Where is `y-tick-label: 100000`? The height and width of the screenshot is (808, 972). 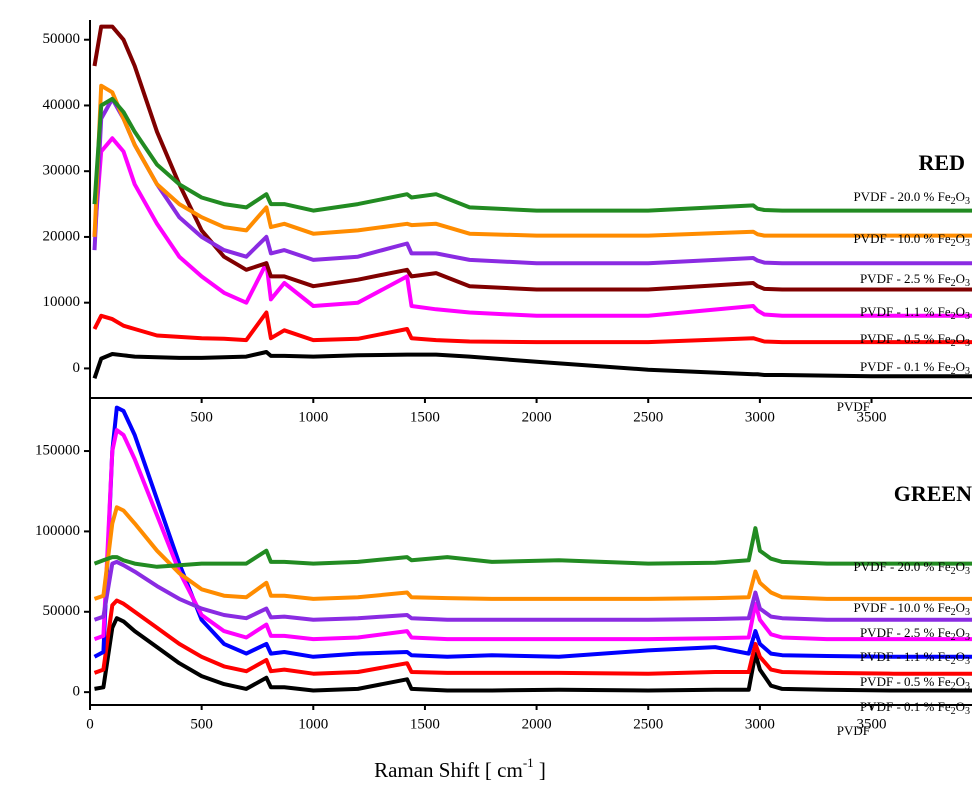 y-tick-label: 100000 is located at coordinates (57, 531).